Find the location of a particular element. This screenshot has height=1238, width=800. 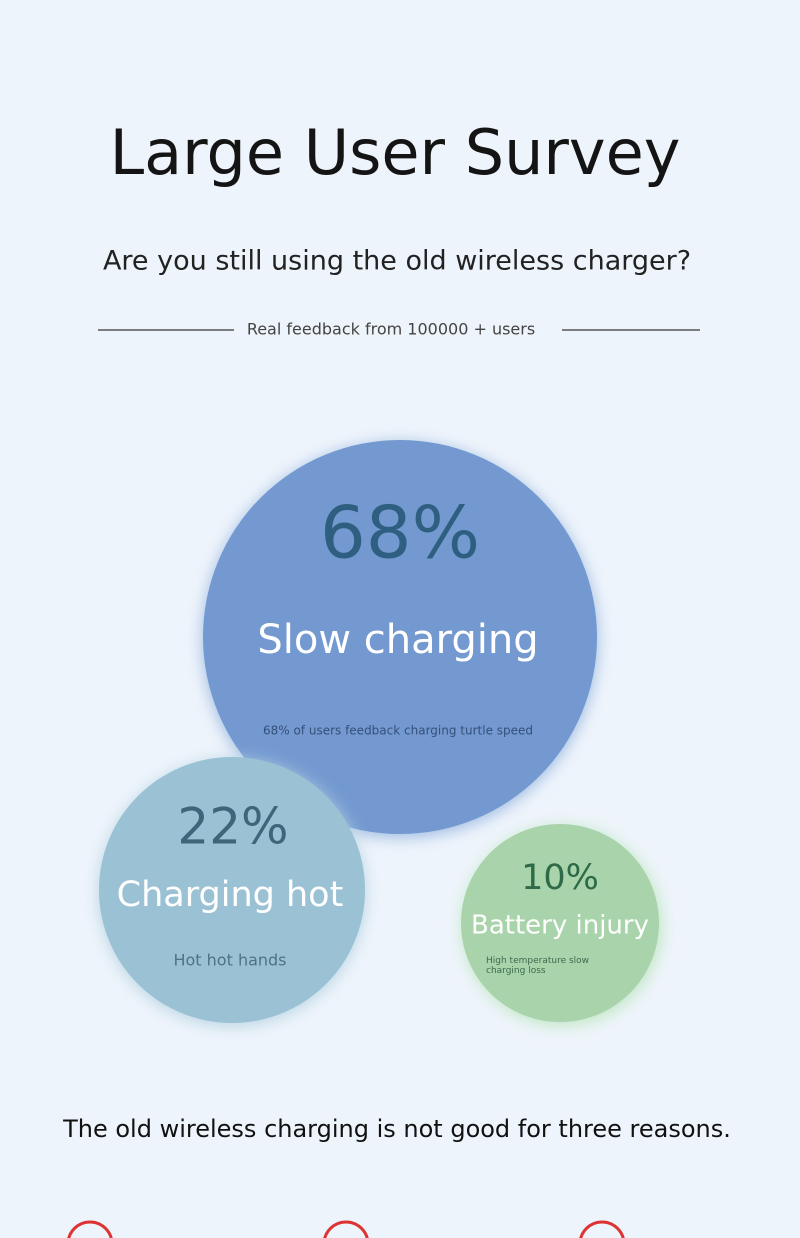

title: Large User Survey is located at coordinates (395, 152).